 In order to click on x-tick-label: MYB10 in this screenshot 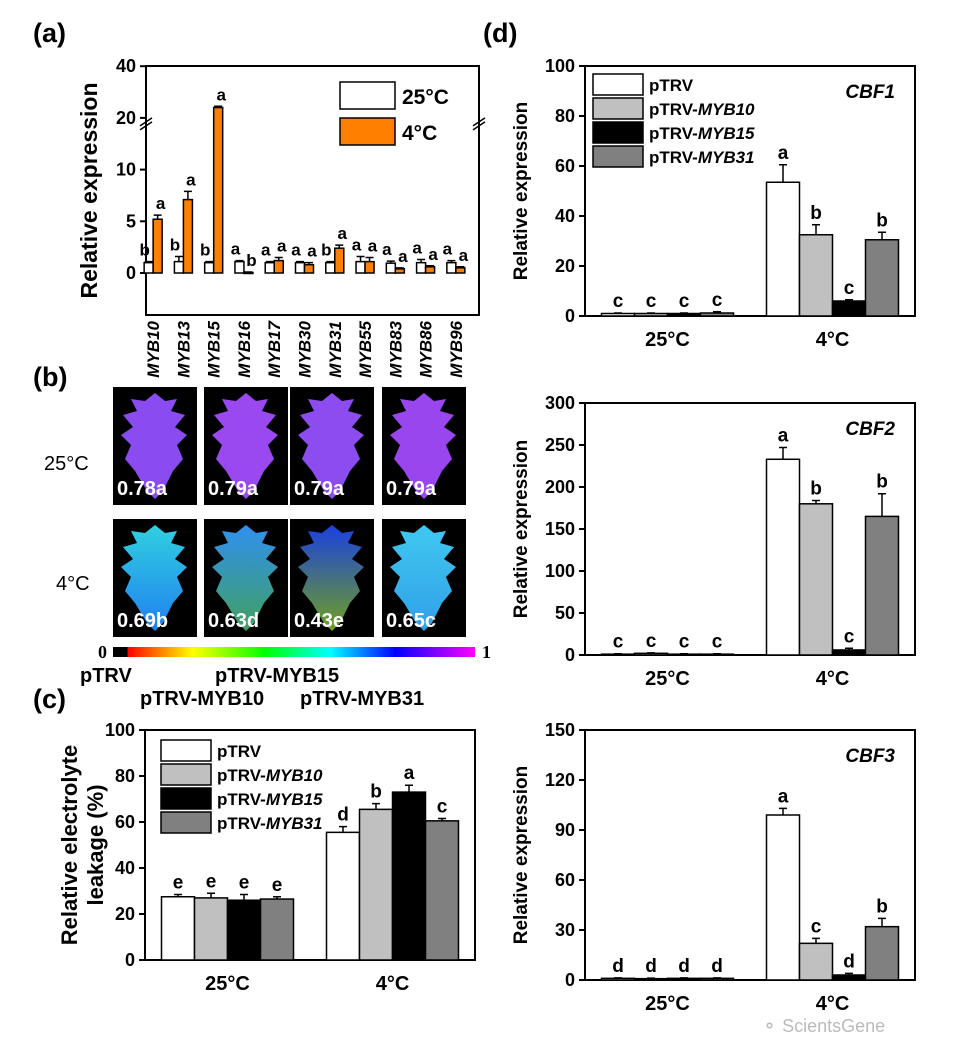, I will do `click(153, 348)`.